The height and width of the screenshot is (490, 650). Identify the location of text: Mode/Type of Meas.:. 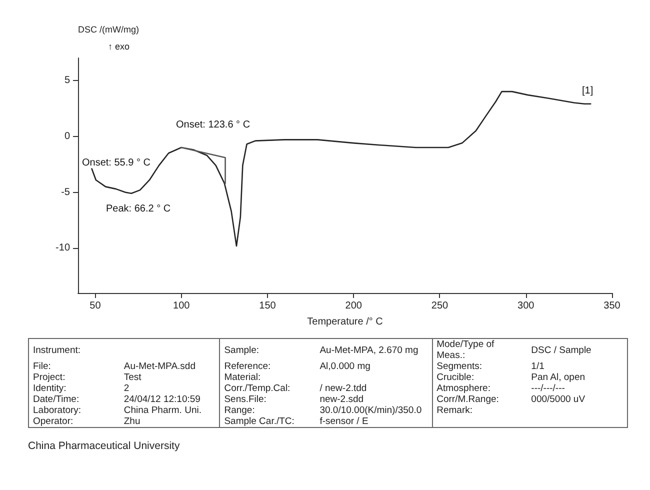
(480, 349).